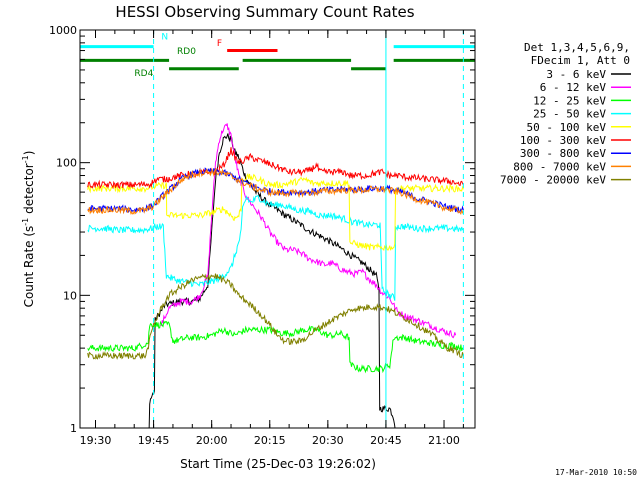 This screenshot has width=640, height=480. I want to click on y-axis-label: Count Rate (s-1 detector-1), so click(28, 229).